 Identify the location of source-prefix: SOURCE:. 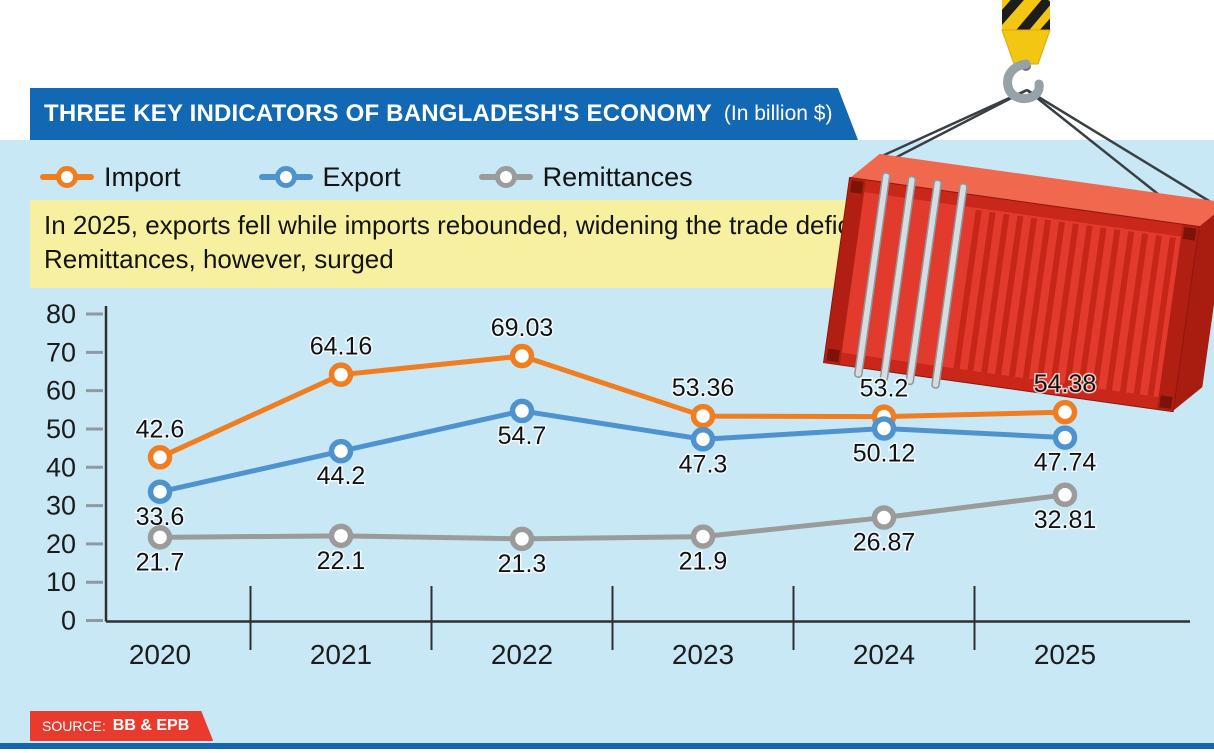
(74, 726).